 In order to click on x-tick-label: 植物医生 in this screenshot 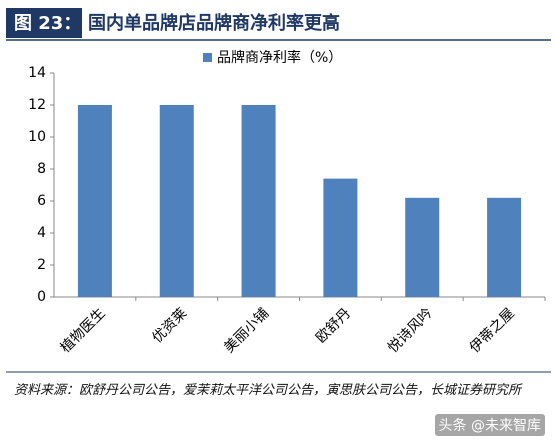, I will do `click(83, 330)`.